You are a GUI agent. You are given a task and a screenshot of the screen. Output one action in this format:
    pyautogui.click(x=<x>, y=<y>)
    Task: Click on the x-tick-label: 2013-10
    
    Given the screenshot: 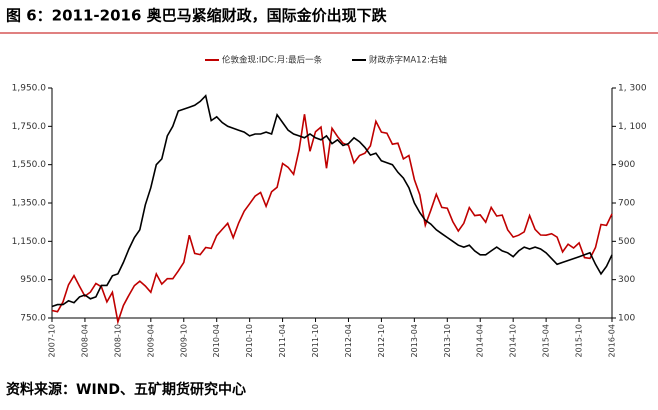 What is the action you would take?
    pyautogui.click(x=447, y=340)
    